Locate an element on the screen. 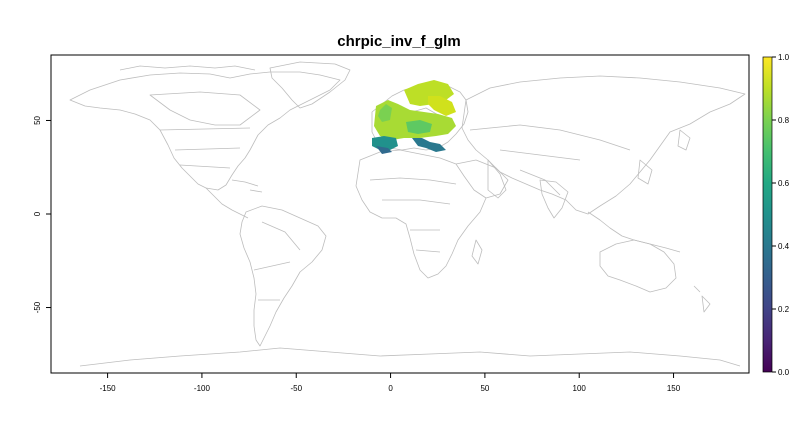  prediction-raster is located at coordinates (414, 117).